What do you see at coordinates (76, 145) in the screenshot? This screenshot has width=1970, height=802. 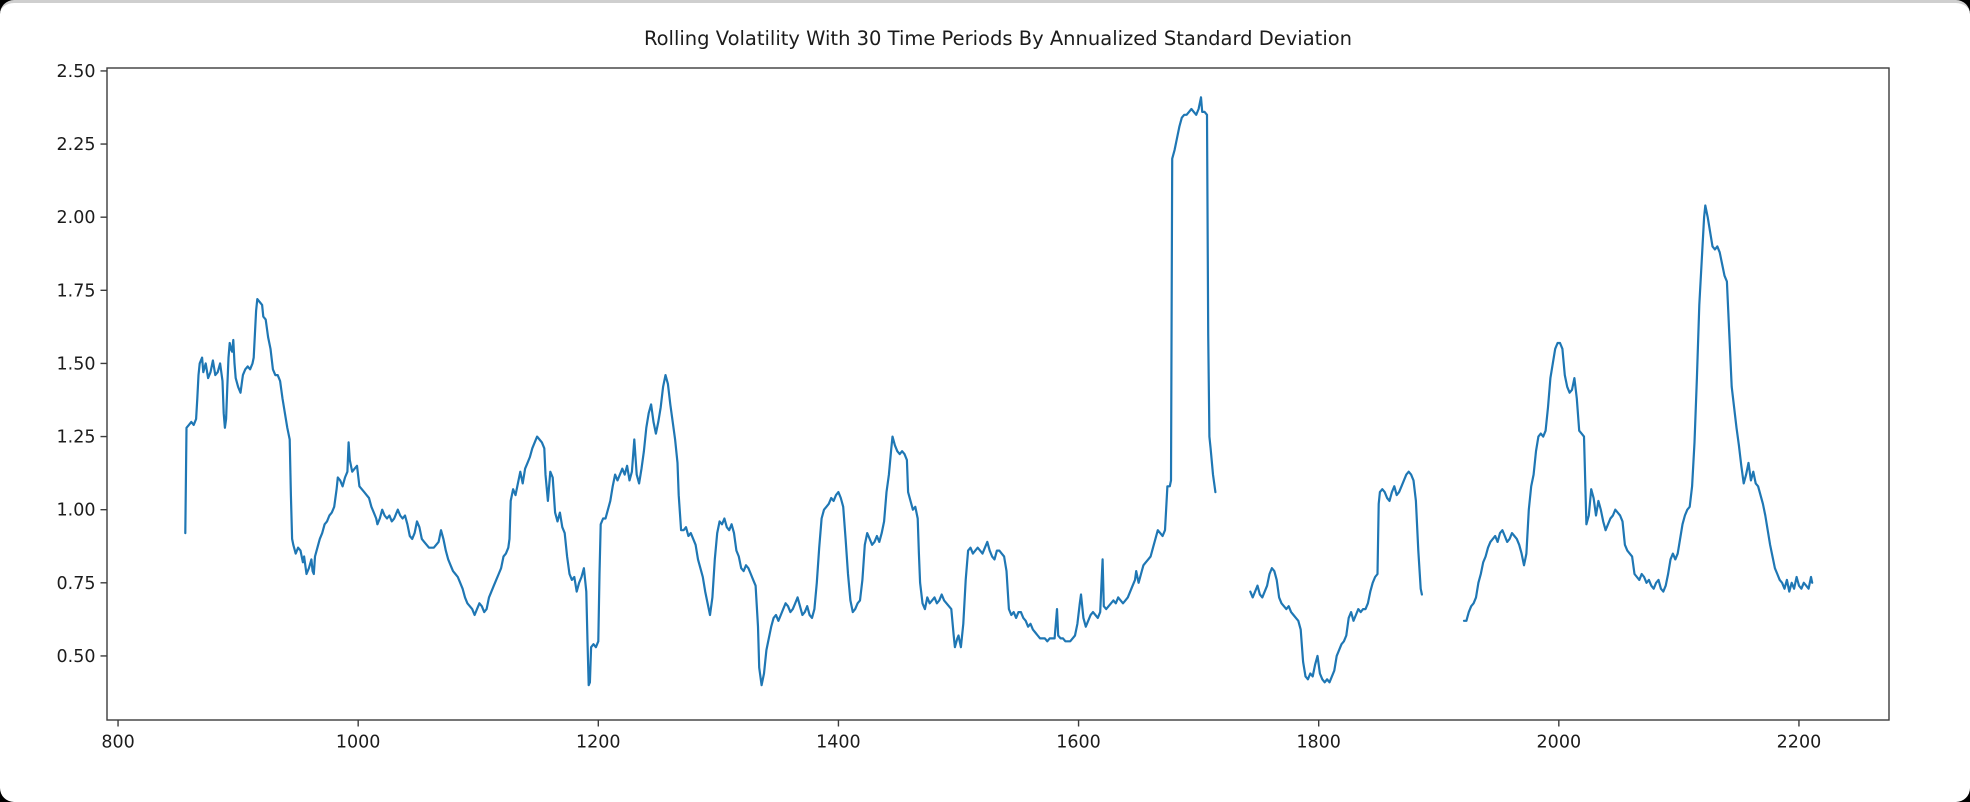 I see `y-axis-tick-label: 2.25` at bounding box center [76, 145].